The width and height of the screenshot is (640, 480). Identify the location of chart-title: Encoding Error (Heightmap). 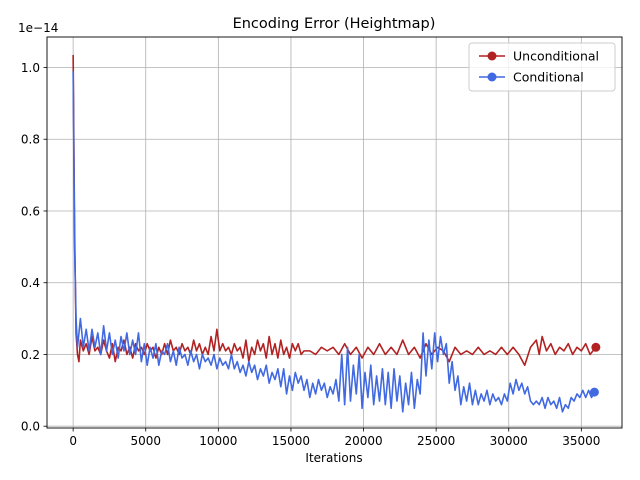
(334, 24).